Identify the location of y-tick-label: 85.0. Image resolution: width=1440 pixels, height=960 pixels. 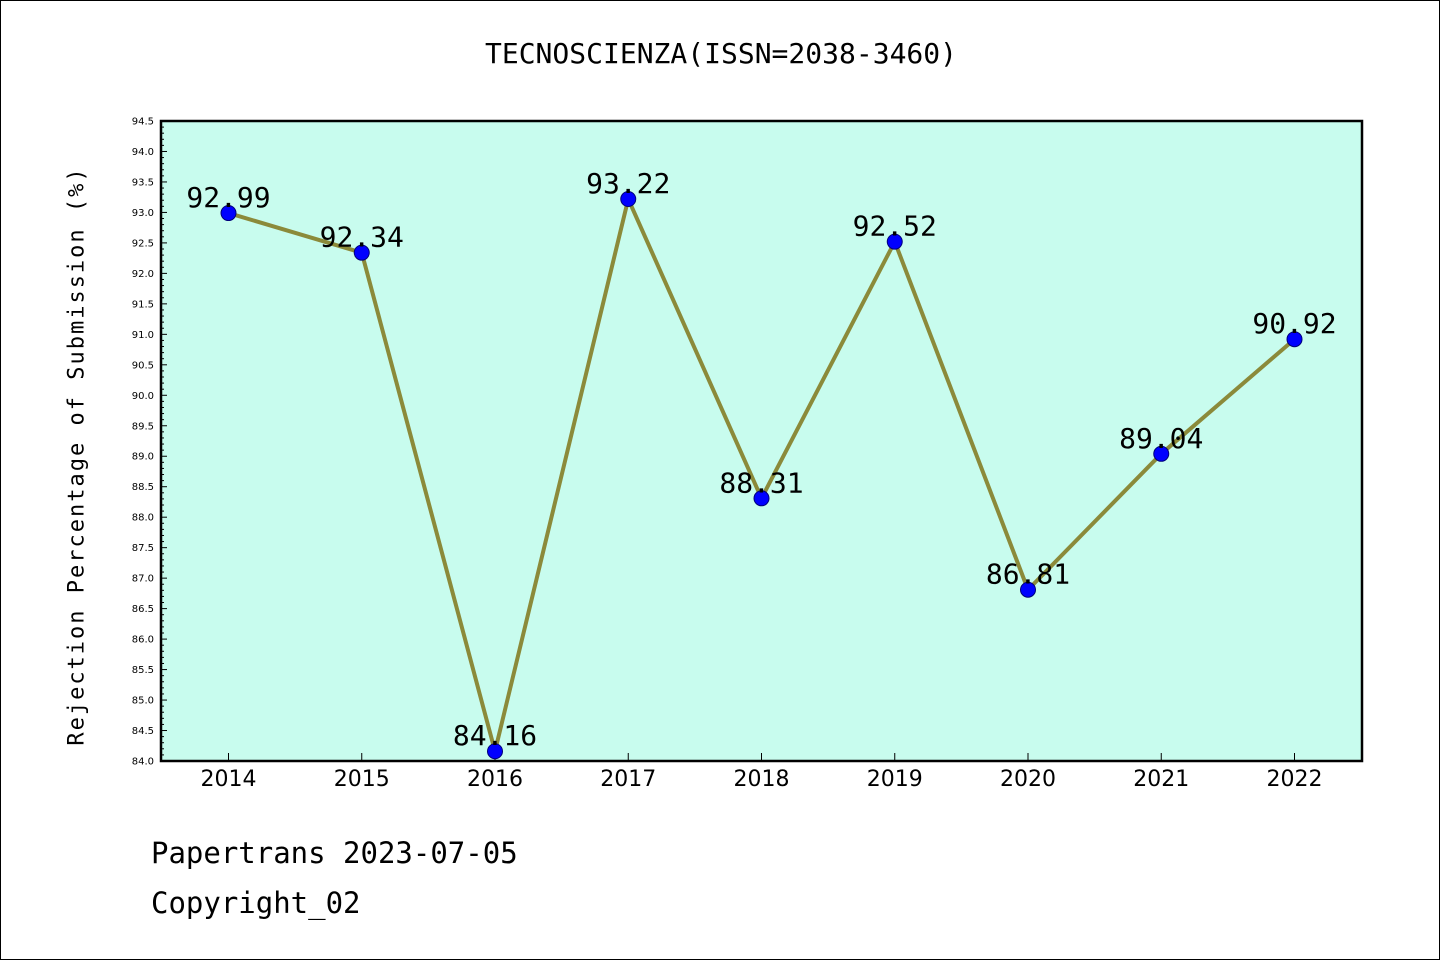
(143, 701).